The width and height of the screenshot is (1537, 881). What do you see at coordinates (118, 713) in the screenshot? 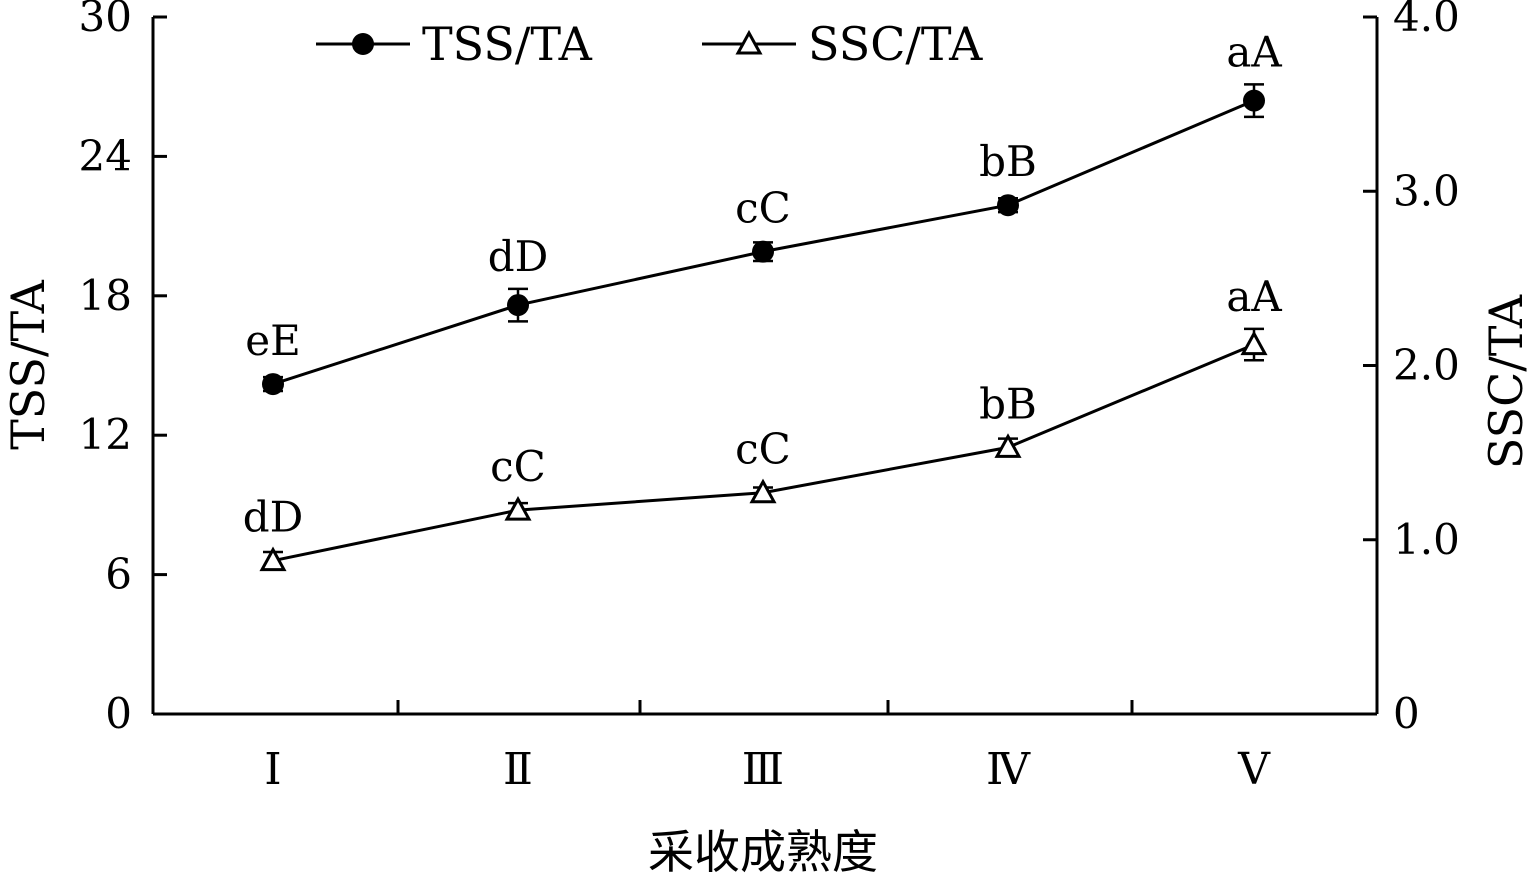
I see `y-tick-left-label: 0` at bounding box center [118, 713].